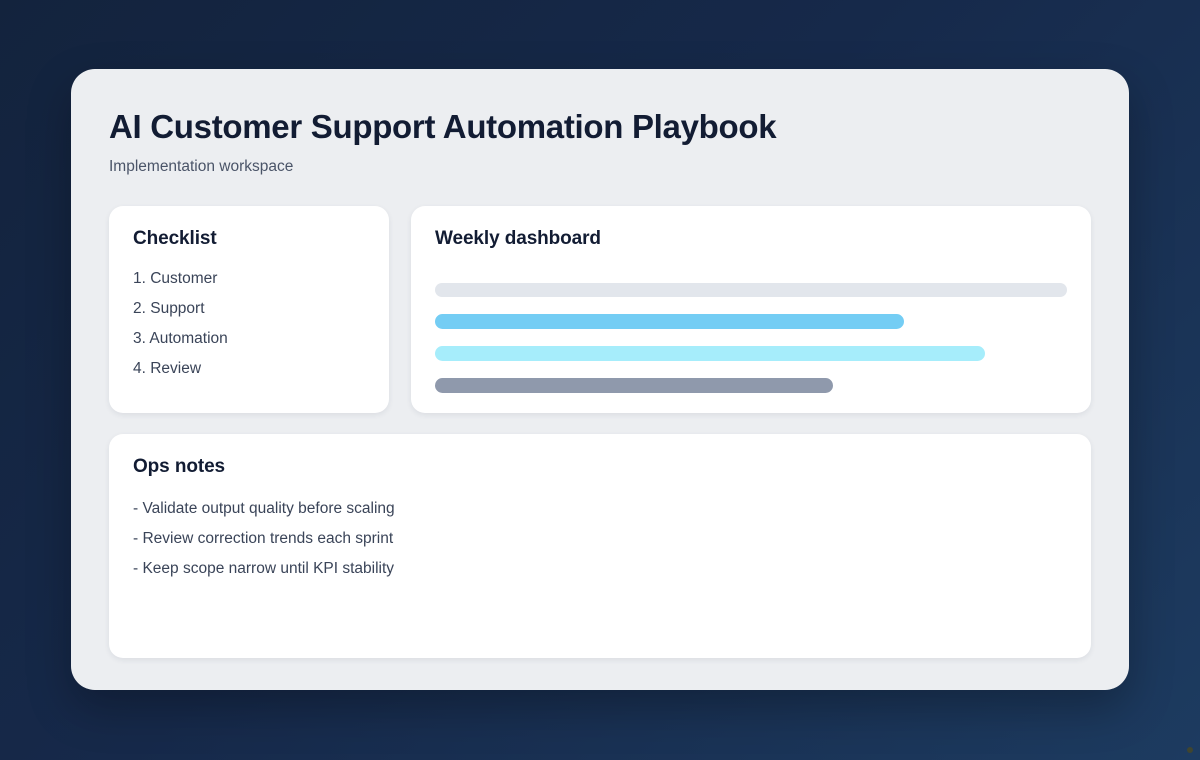 The width and height of the screenshot is (1200, 760). What do you see at coordinates (175, 278) in the screenshot?
I see `list-item: 1. Customer` at bounding box center [175, 278].